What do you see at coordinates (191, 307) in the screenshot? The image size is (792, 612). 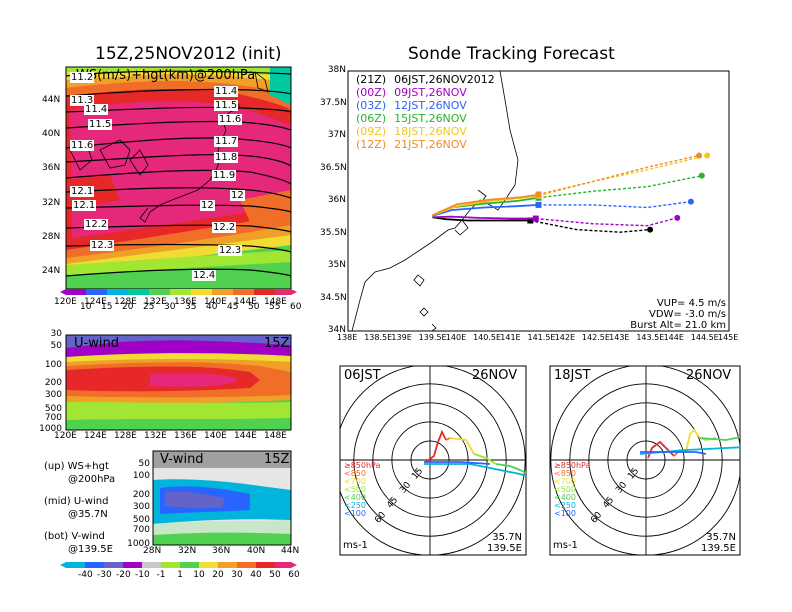 I see `ws-colorbar-tick: 35` at bounding box center [191, 307].